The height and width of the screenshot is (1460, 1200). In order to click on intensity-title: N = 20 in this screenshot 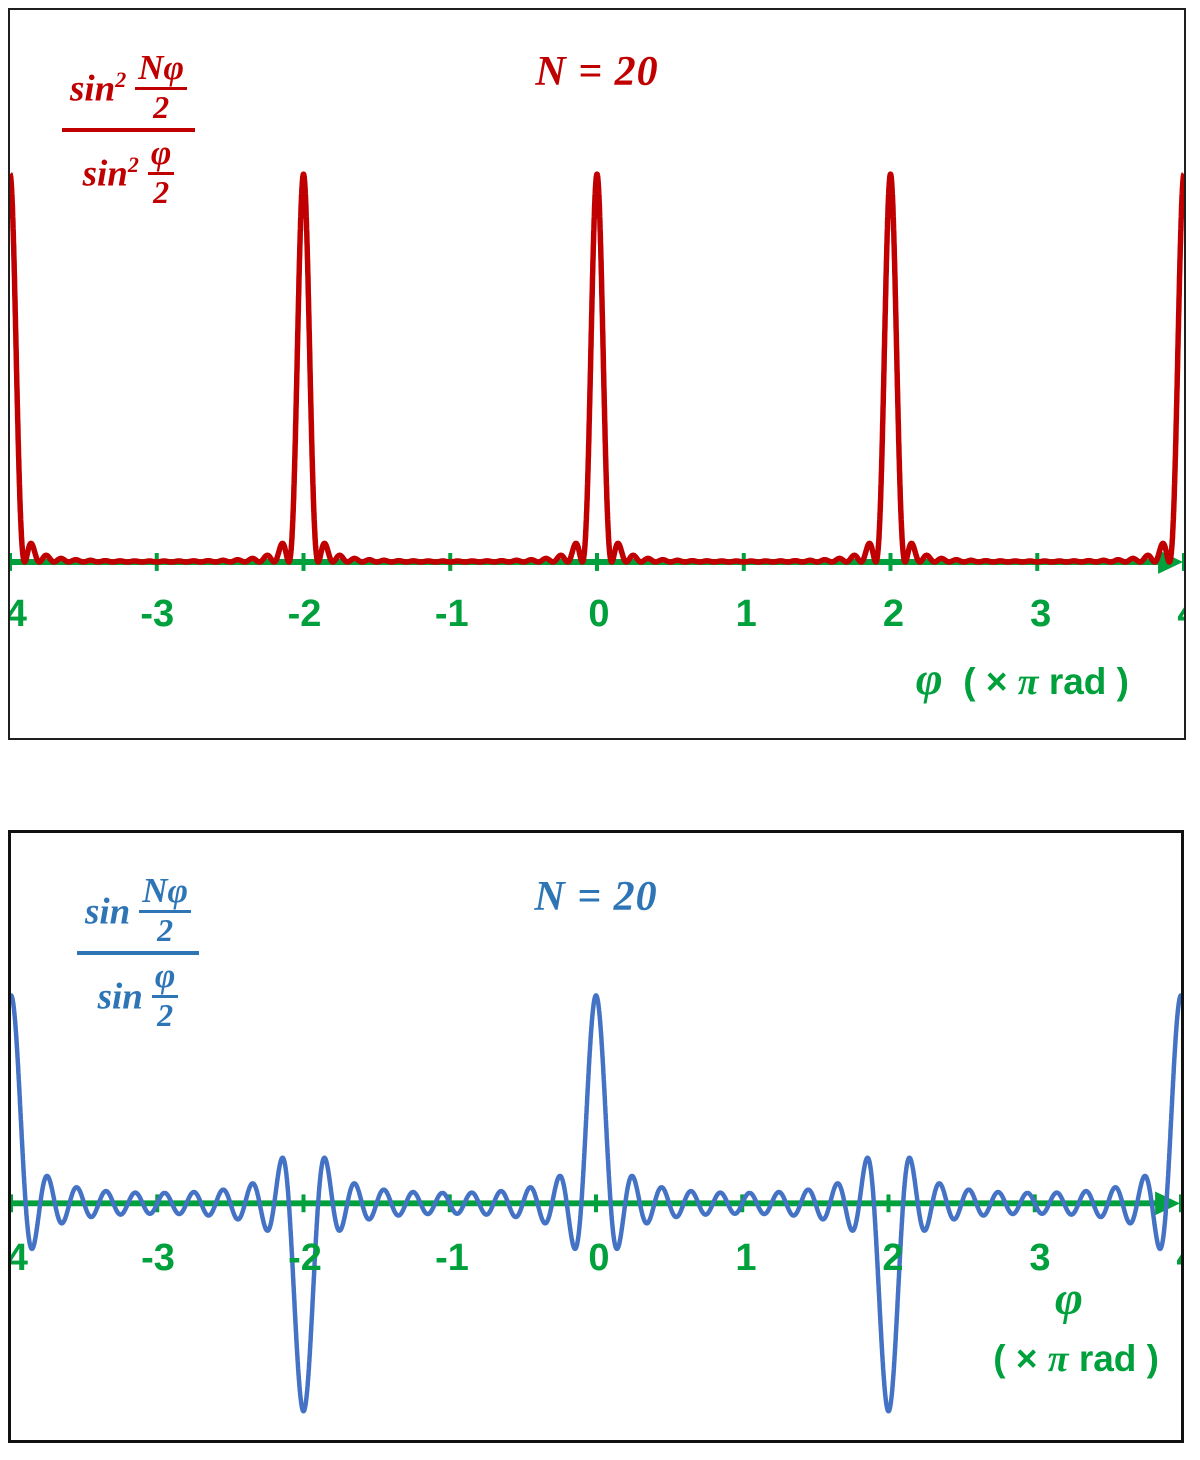, I will do `click(597, 72)`.